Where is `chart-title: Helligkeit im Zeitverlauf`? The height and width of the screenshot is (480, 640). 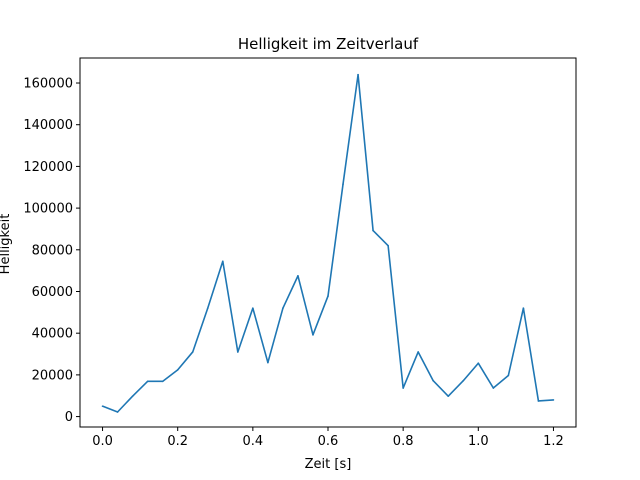
chart-title: Helligkeit im Zeitverlauf is located at coordinates (328, 44).